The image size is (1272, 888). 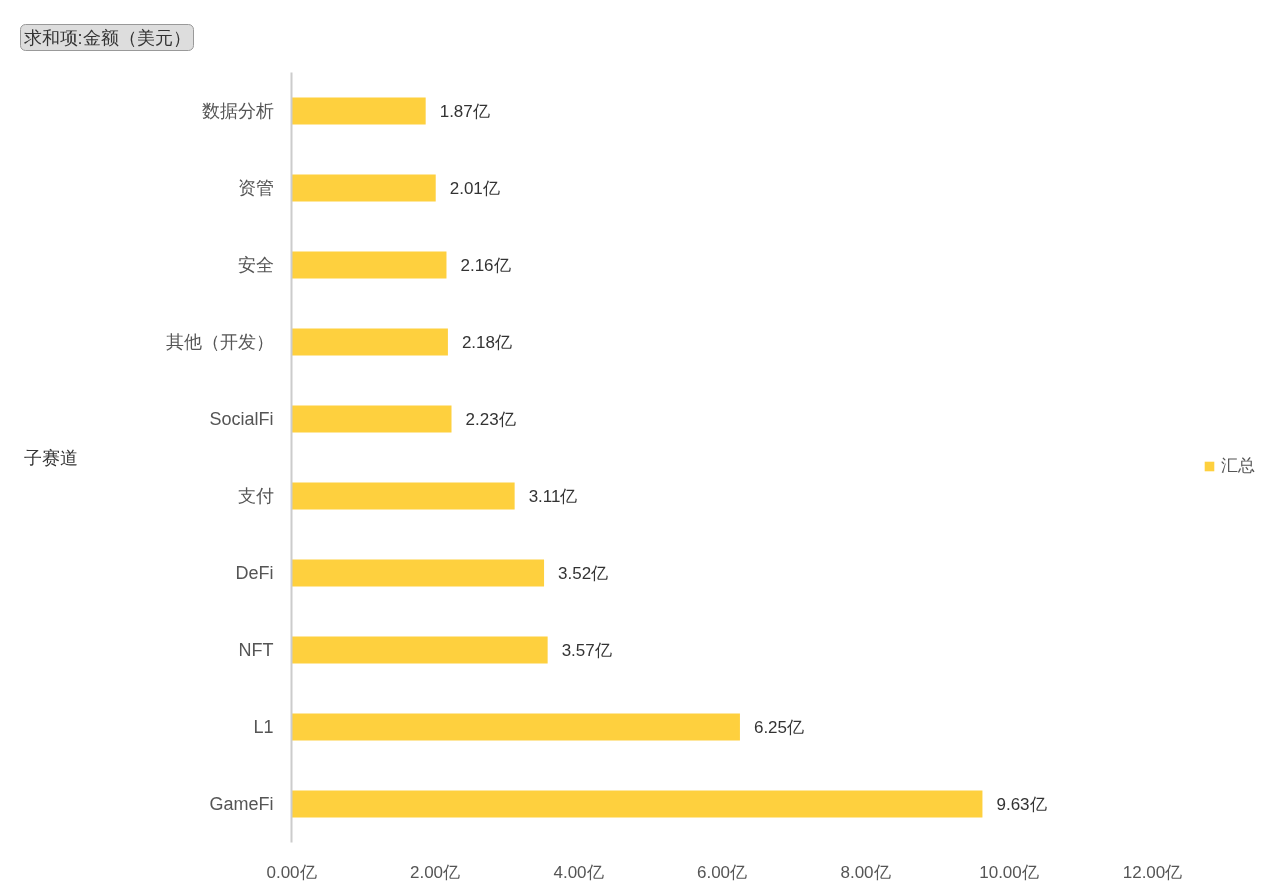 What do you see at coordinates (1152, 872) in the screenshot?
I see `x-tick-label: 12.00亿` at bounding box center [1152, 872].